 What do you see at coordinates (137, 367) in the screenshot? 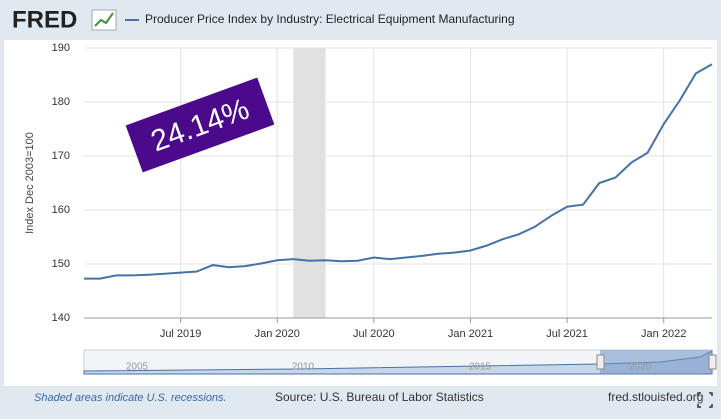
I see `navigator-label: 2005` at bounding box center [137, 367].